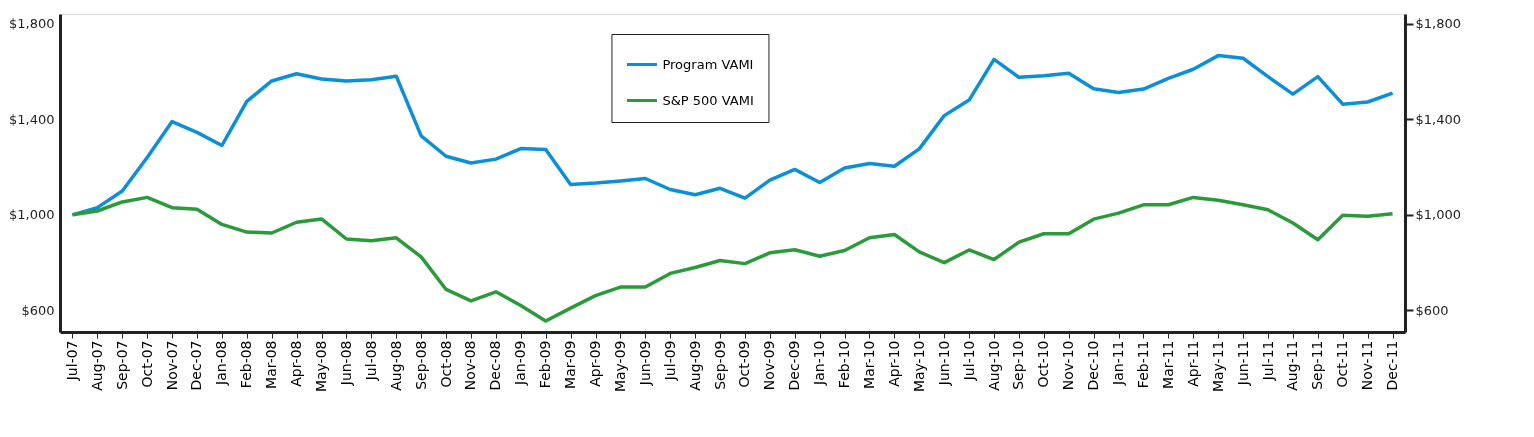 The height and width of the screenshot is (437, 1534). I want to click on x-tick-label: Jun-09, so click(644, 363).